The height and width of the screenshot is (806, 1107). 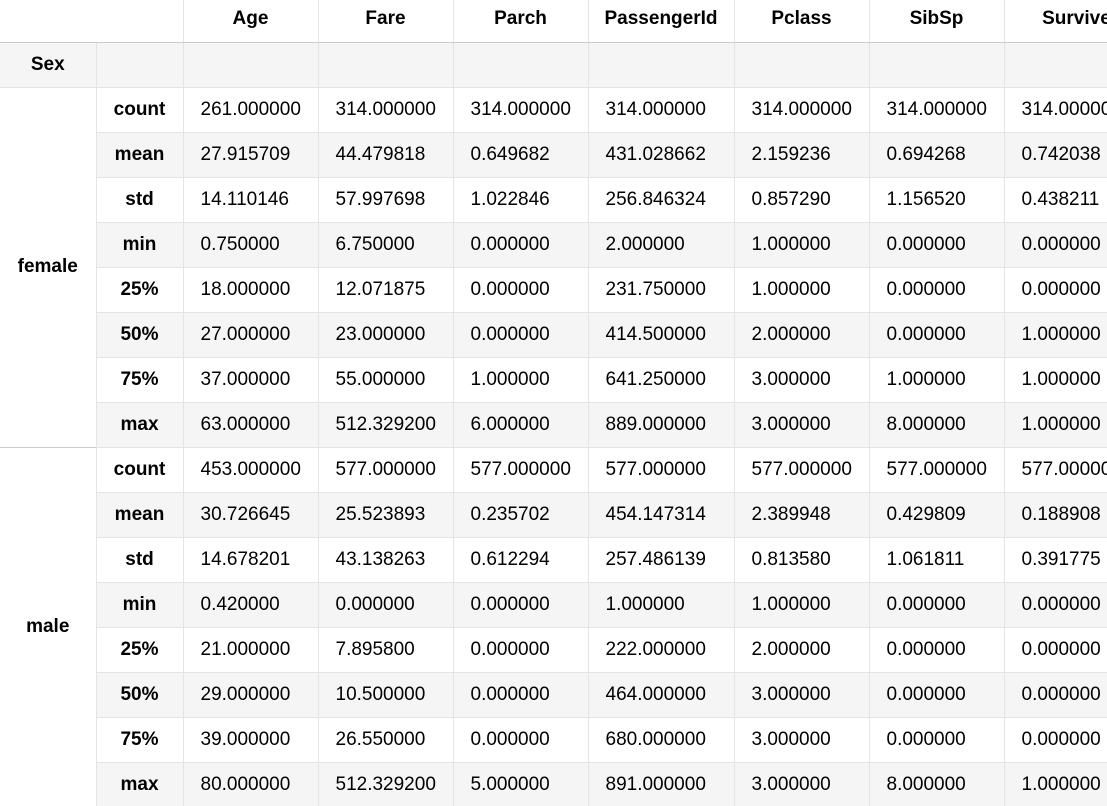 I want to click on table-cell: 0.420000, so click(x=250, y=605).